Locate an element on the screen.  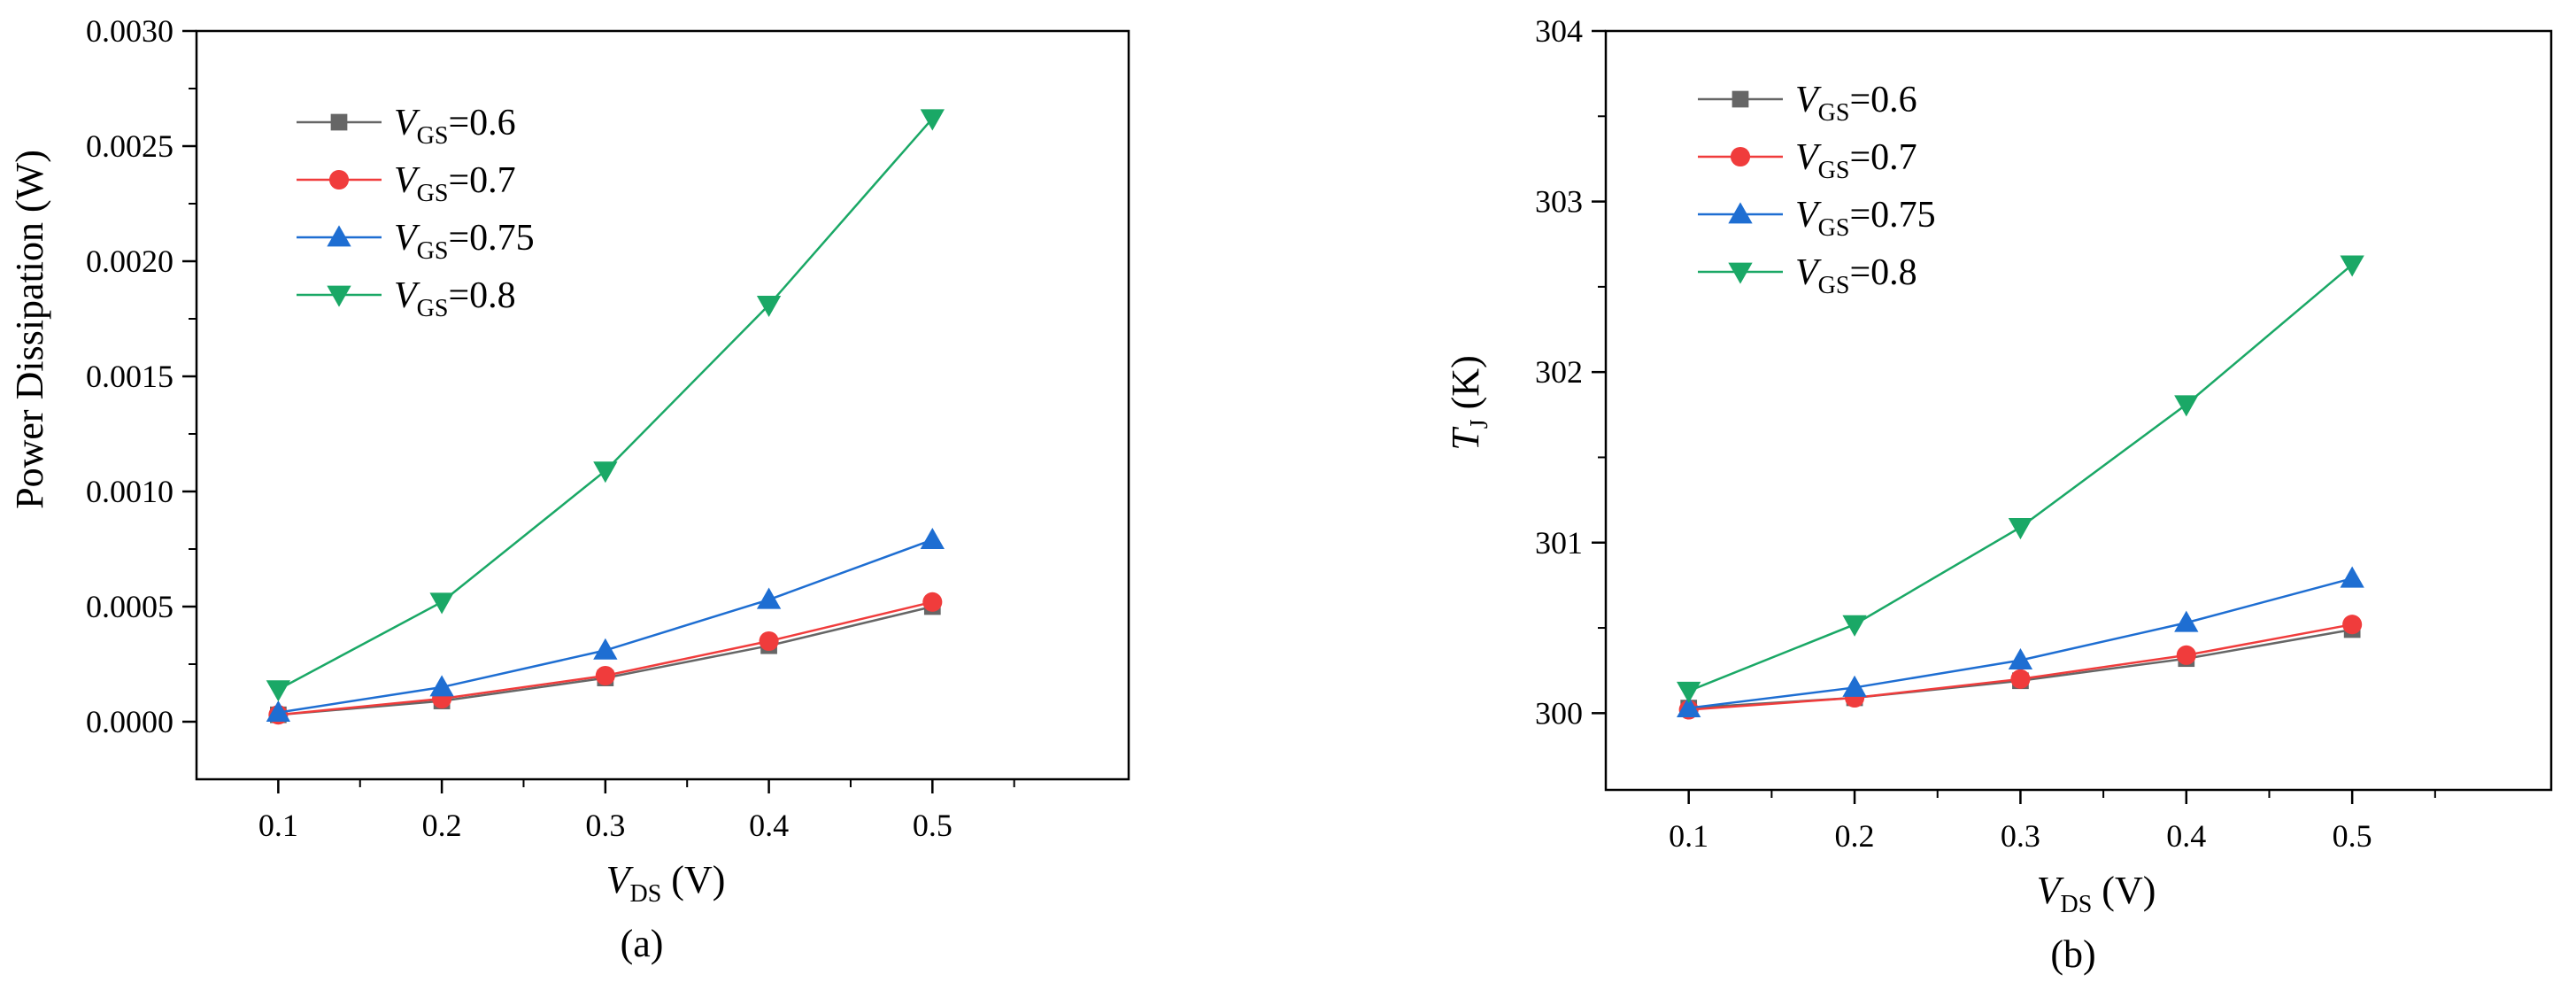
y-axis-text: Power Dissipation (W) is located at coordinates (29, 329).